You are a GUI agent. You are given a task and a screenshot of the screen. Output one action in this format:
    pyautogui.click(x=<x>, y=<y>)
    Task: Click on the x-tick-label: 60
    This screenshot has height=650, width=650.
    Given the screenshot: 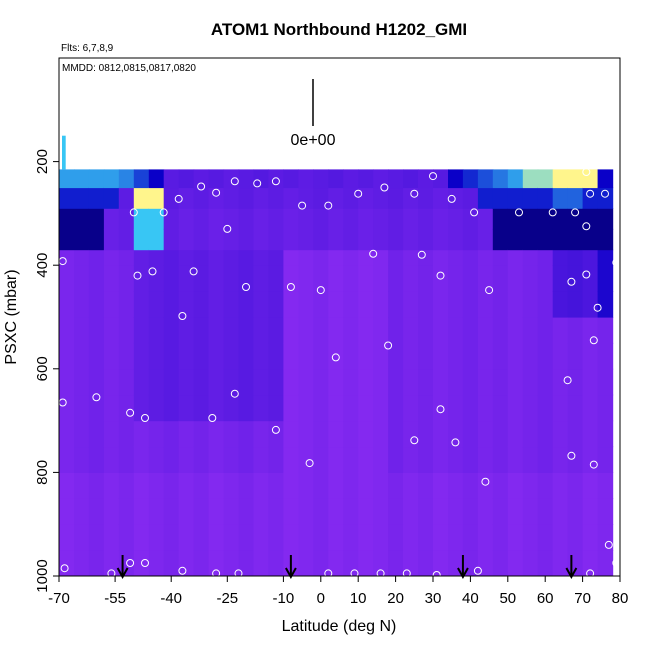 What is the action you would take?
    pyautogui.click(x=545, y=598)
    